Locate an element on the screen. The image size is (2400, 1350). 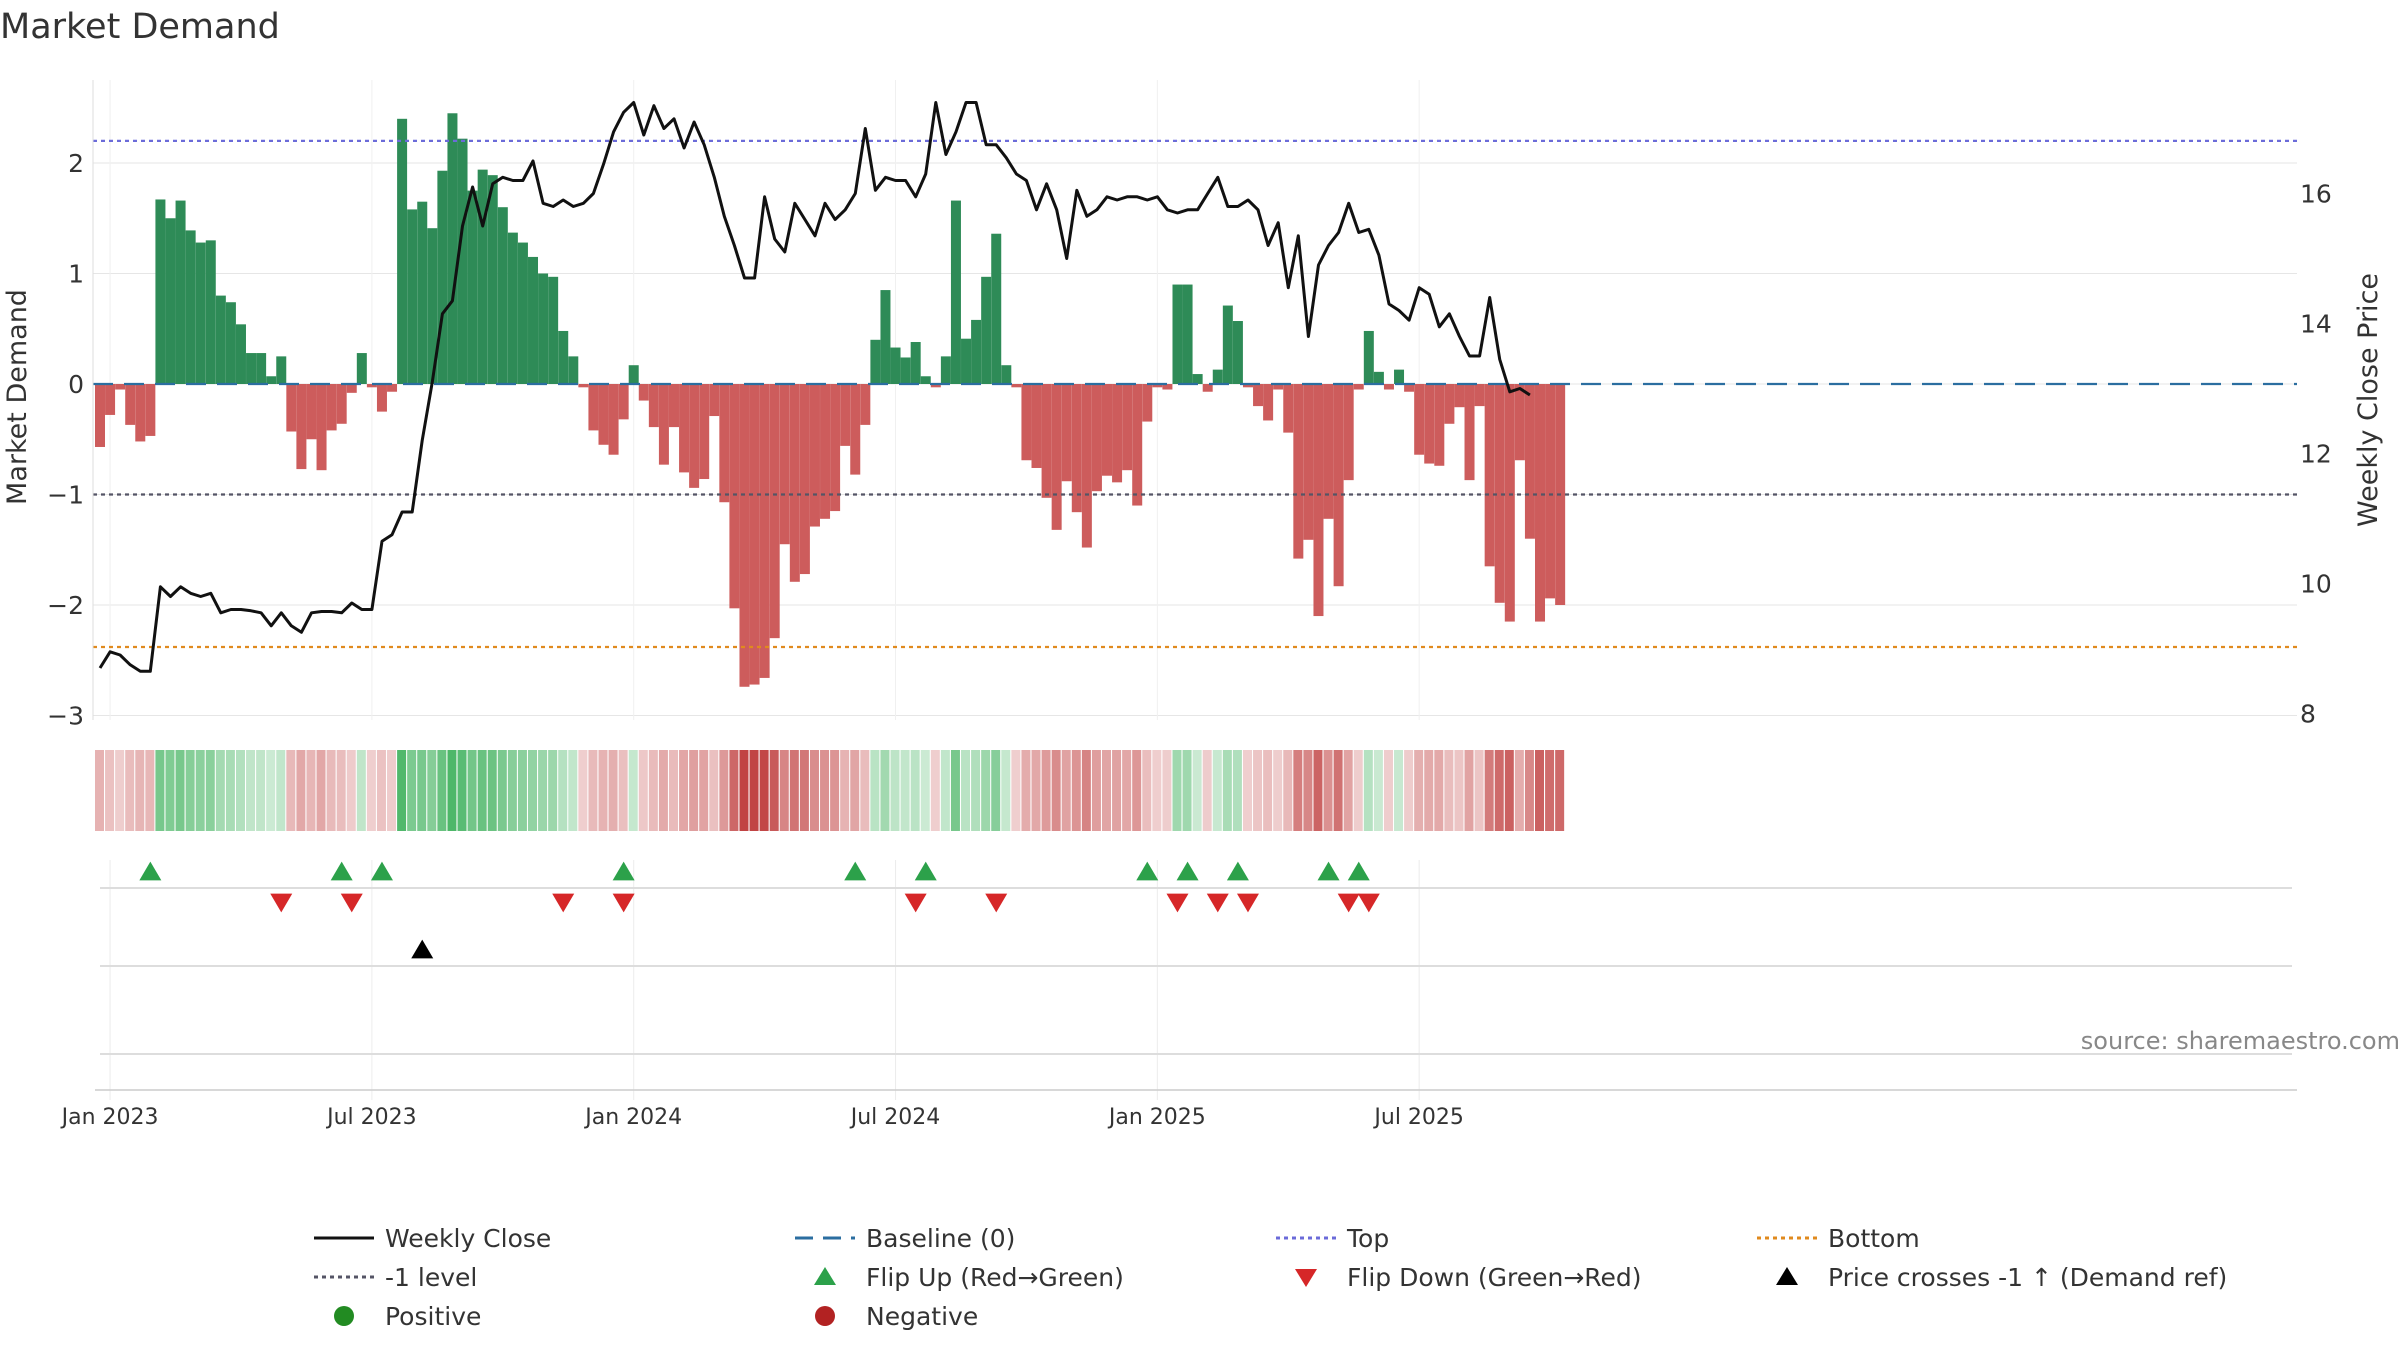
y-tick-label: −2 is located at coordinates (65, 605).